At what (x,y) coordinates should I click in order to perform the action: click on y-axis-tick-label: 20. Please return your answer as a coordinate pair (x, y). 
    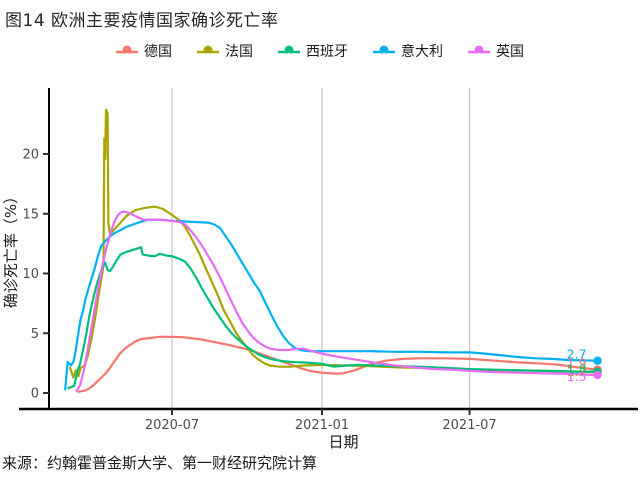
    Looking at the image, I should click on (30, 155).